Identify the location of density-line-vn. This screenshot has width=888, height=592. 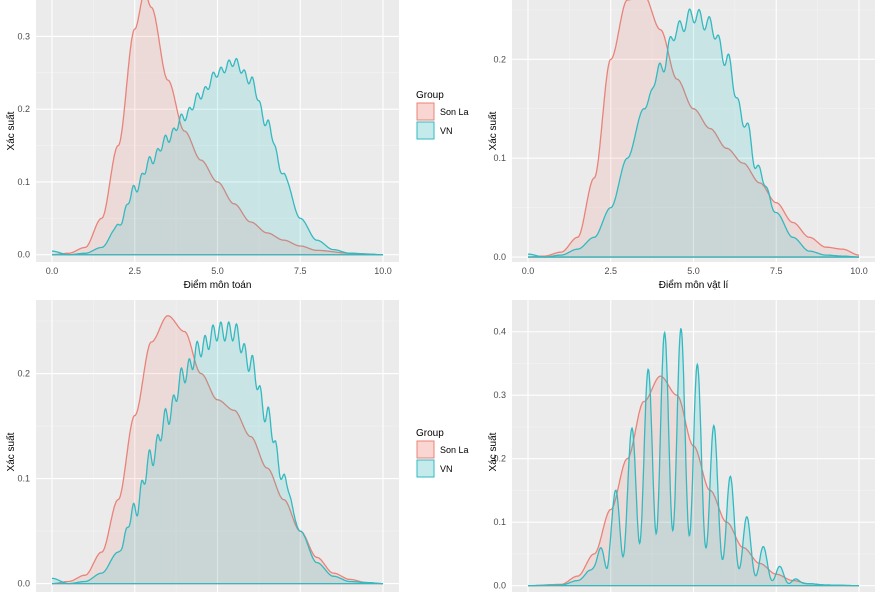
(217, 156).